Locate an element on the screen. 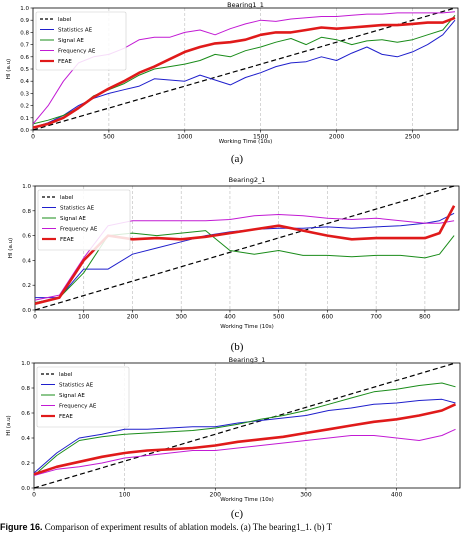  subfigure-label-c: (c) is located at coordinates (237, 514).